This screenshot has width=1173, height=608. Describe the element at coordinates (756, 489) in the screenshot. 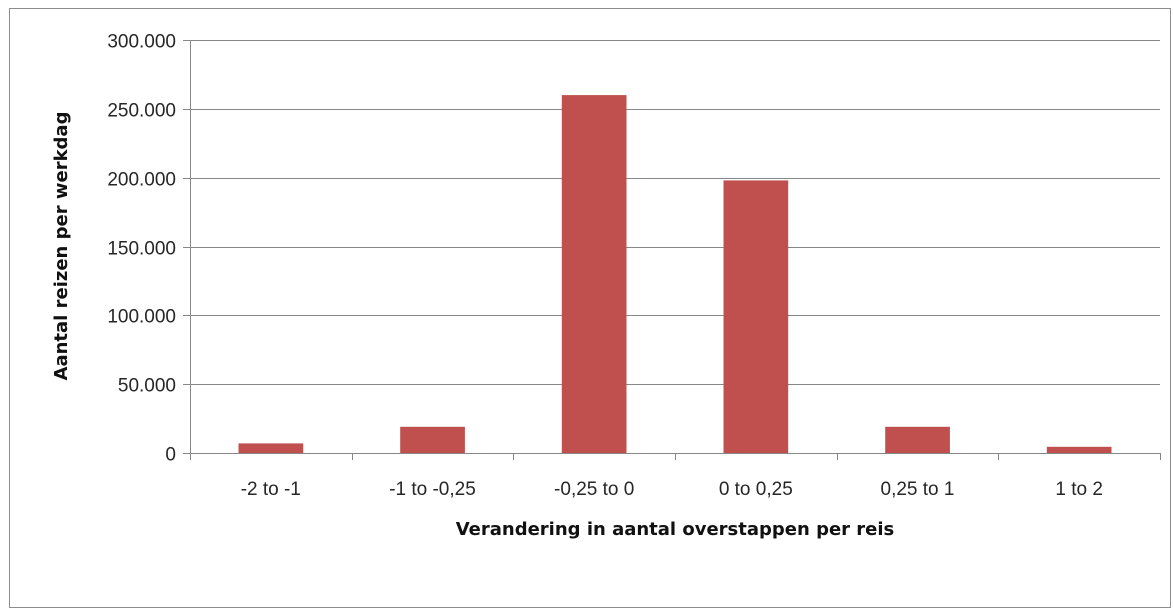

I see `x-tick-label: 0 to 0,25` at that location.